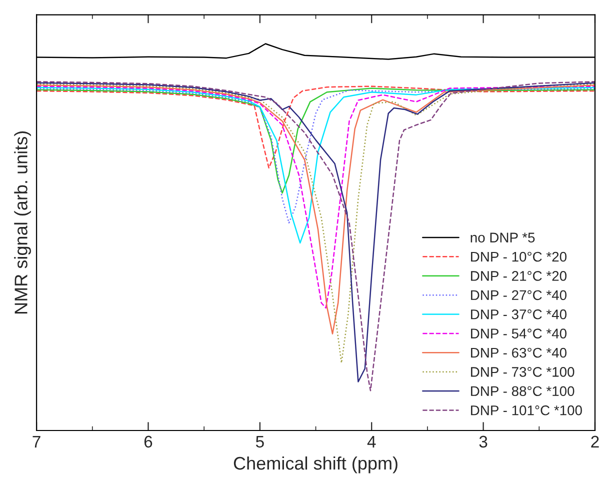 Image resolution: width=609 pixels, height=492 pixels. I want to click on x-tick-label: 4, so click(371, 442).